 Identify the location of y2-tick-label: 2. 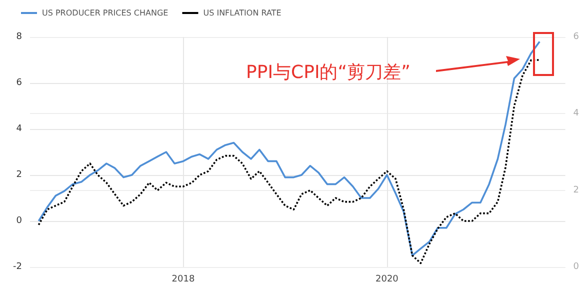
(576, 190).